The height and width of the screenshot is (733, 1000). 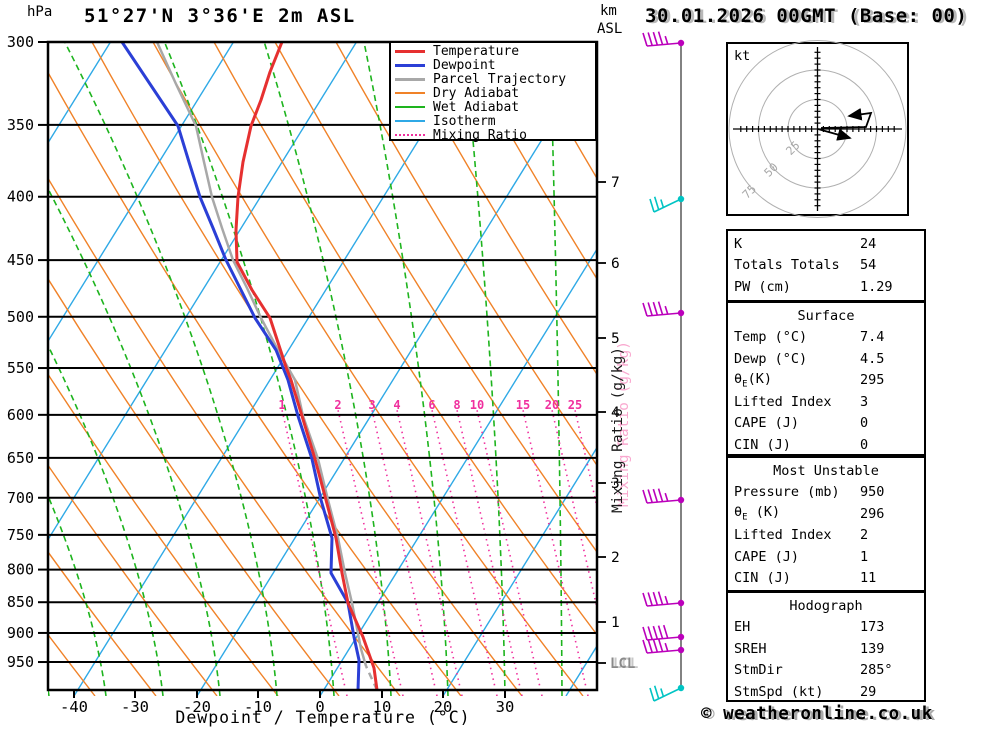 What do you see at coordinates (505, 707) in the screenshot?
I see `temp-tick-label: 30` at bounding box center [505, 707].